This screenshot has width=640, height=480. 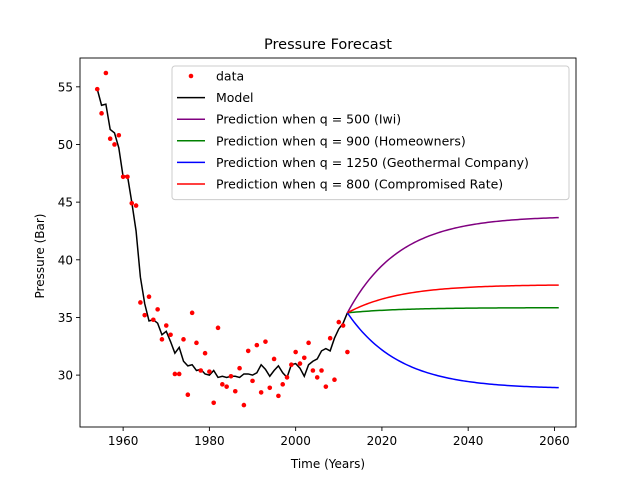 I want to click on y-tick-label: 50, so click(x=65, y=145).